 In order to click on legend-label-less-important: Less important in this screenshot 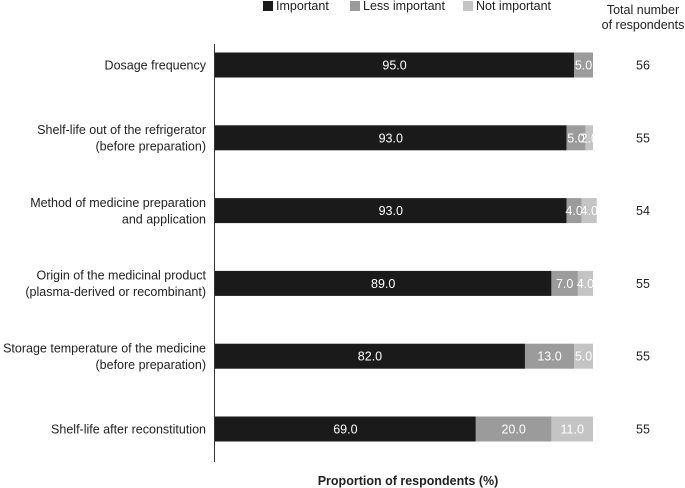, I will do `click(404, 6)`.